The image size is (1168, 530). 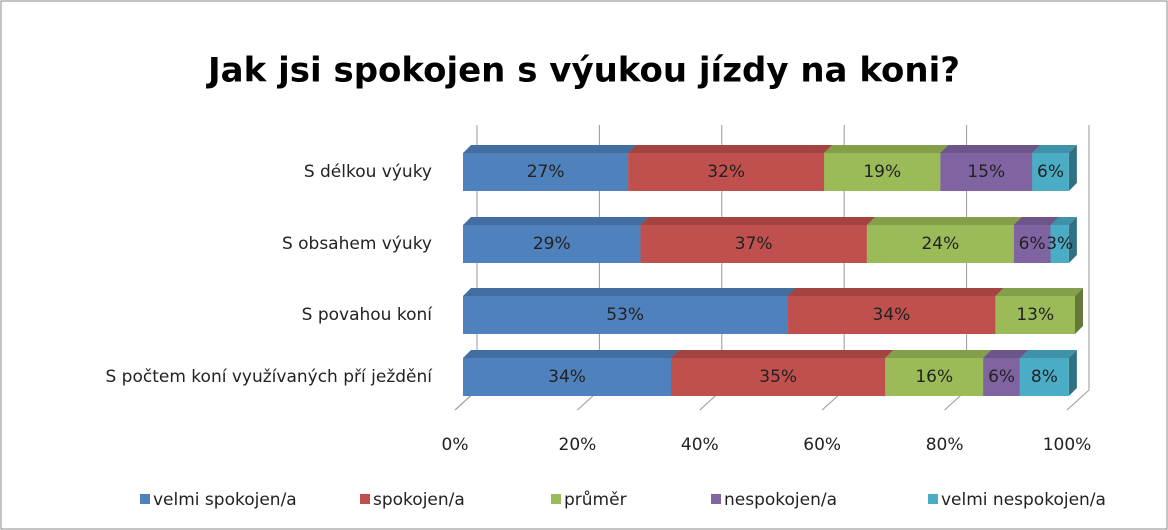 I want to click on data-label: 24%, so click(x=940, y=244).